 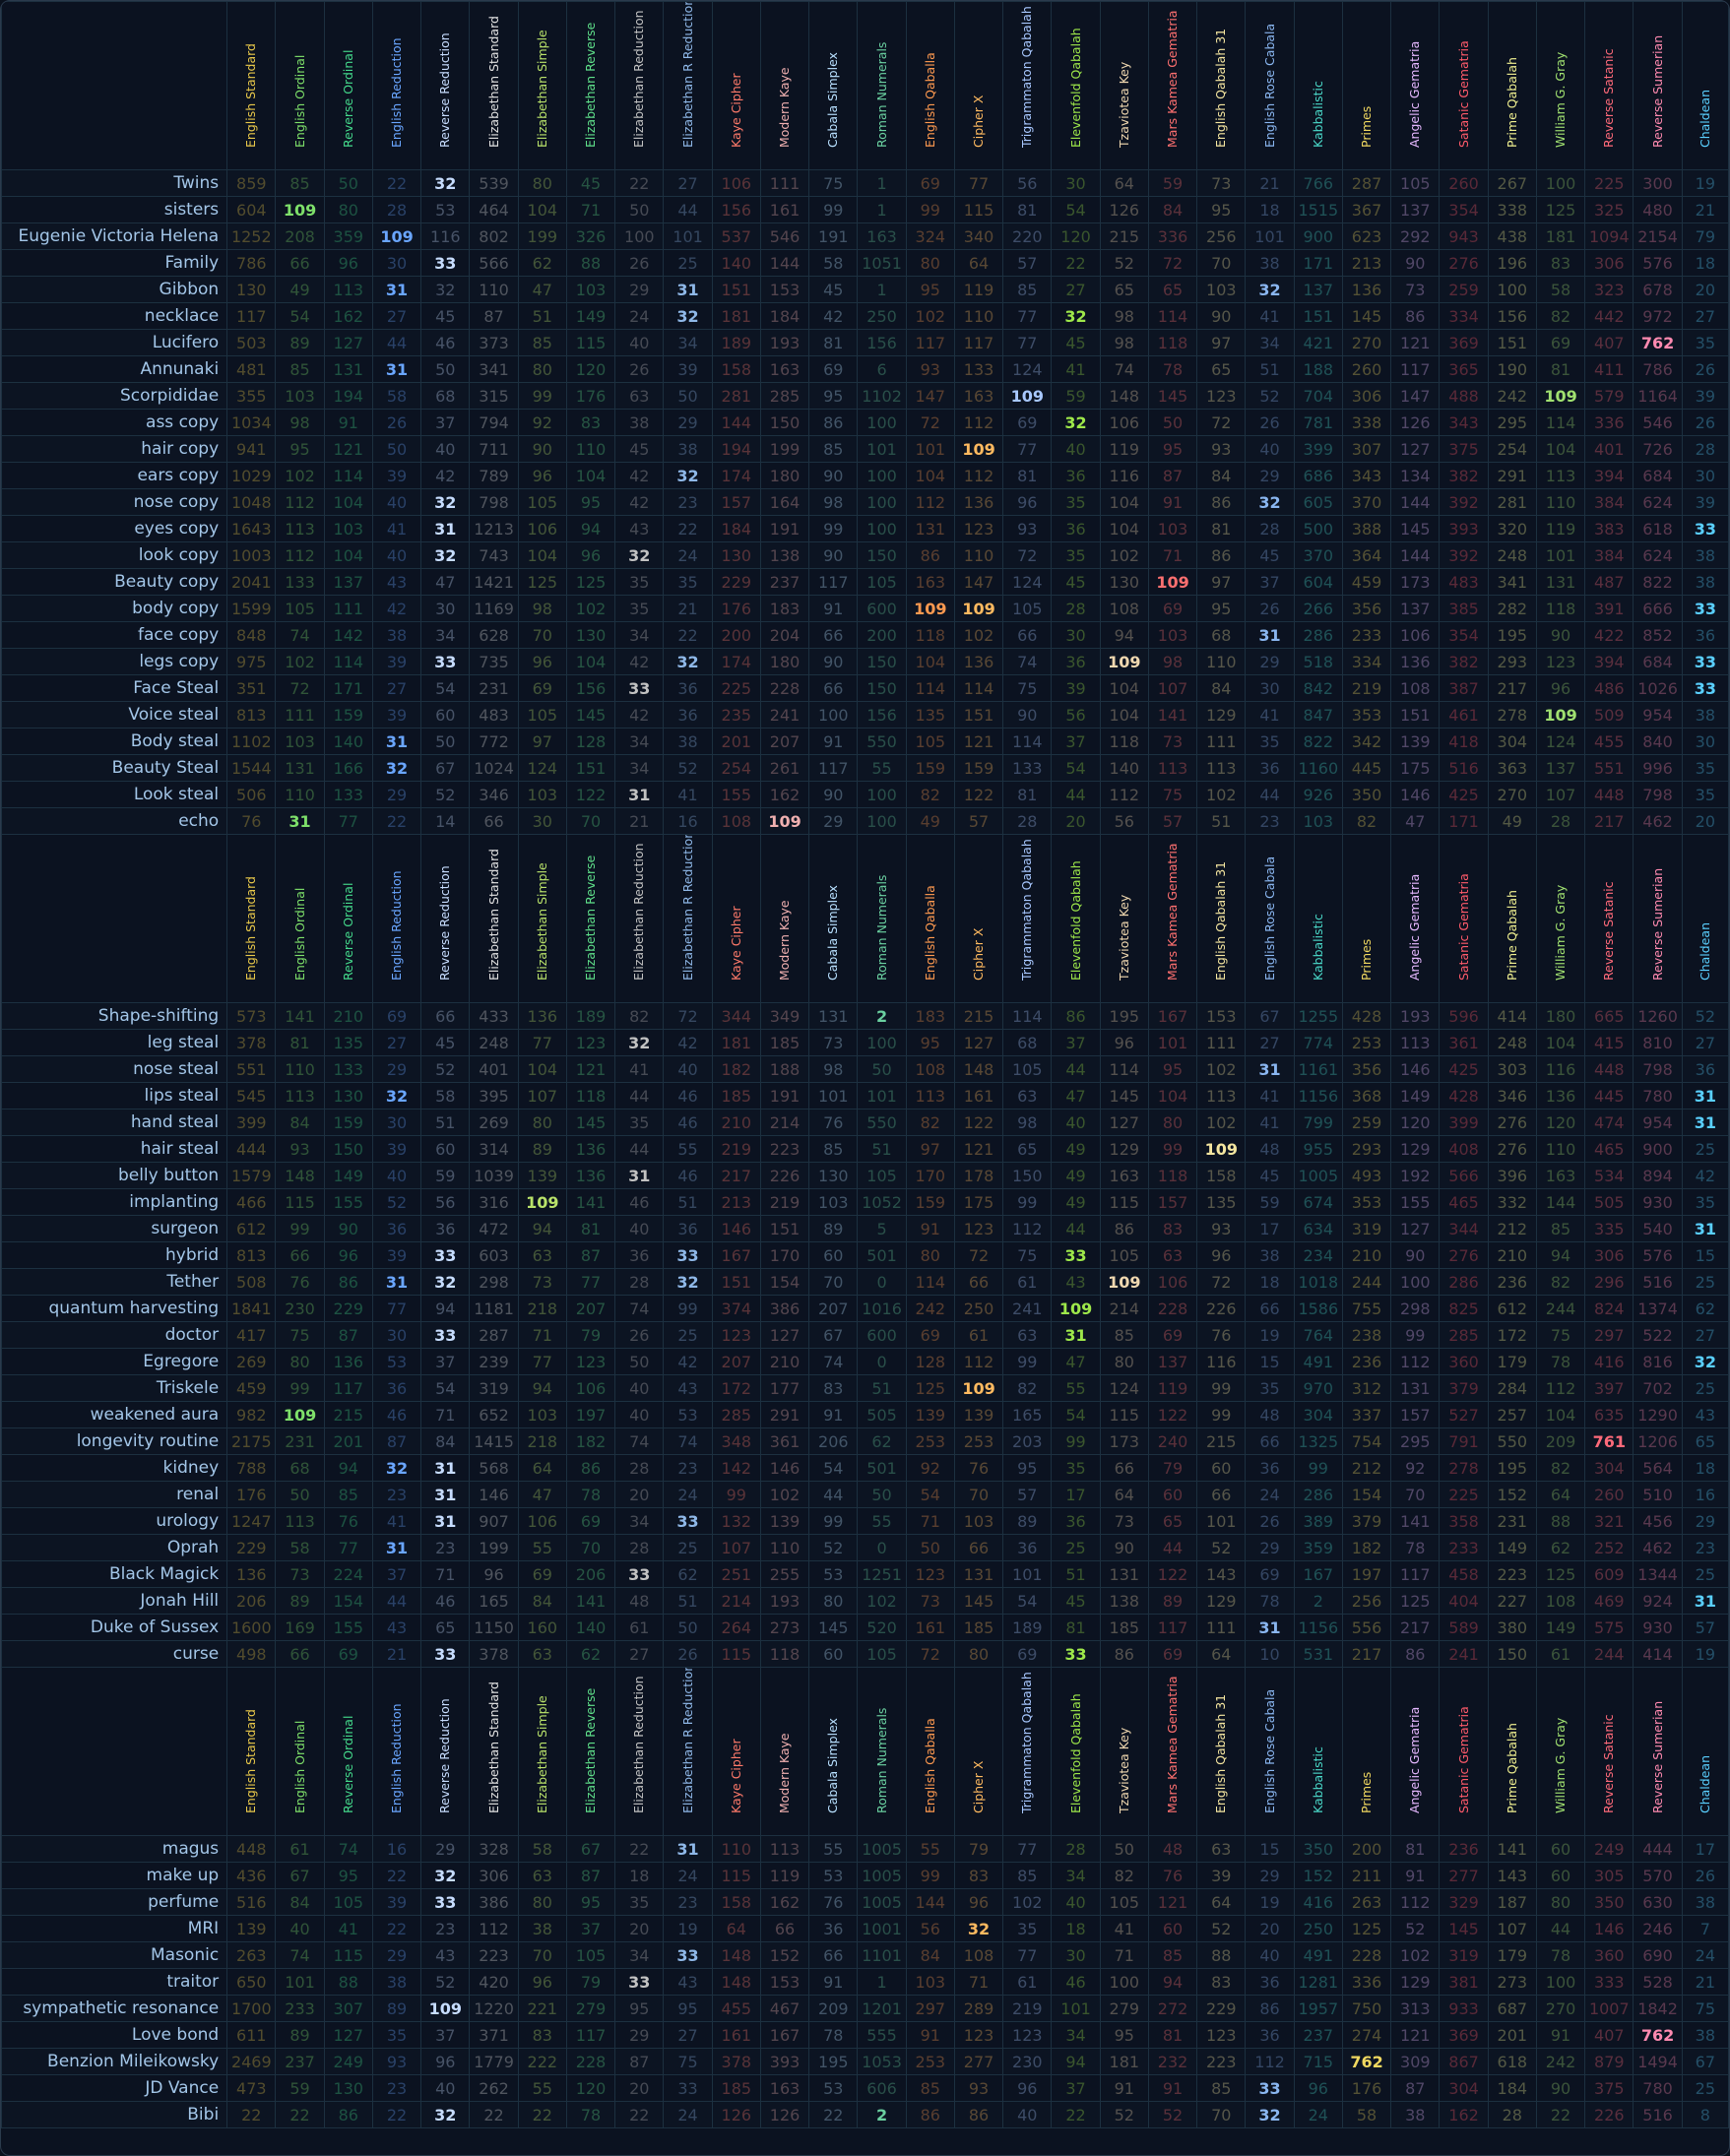 I want to click on value-cell: 26, so click(x=639, y=263).